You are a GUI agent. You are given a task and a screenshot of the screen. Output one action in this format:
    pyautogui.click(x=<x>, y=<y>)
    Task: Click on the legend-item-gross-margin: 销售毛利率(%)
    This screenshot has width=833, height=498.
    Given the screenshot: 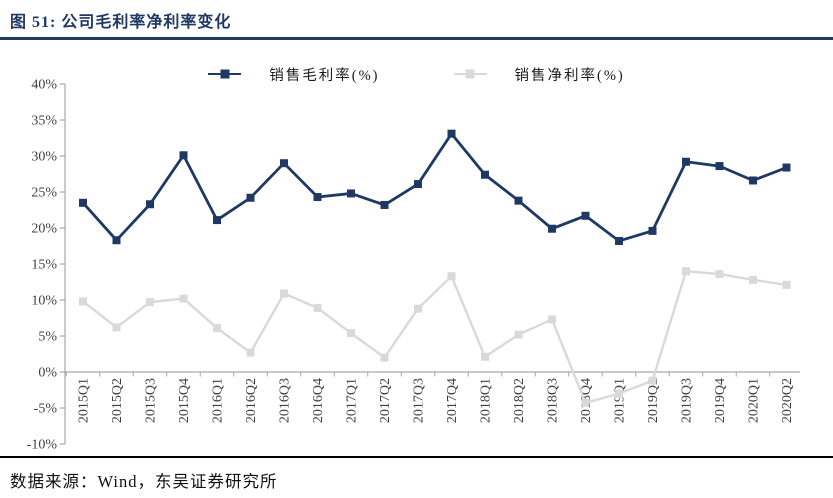 What is the action you would take?
    pyautogui.click(x=293, y=74)
    